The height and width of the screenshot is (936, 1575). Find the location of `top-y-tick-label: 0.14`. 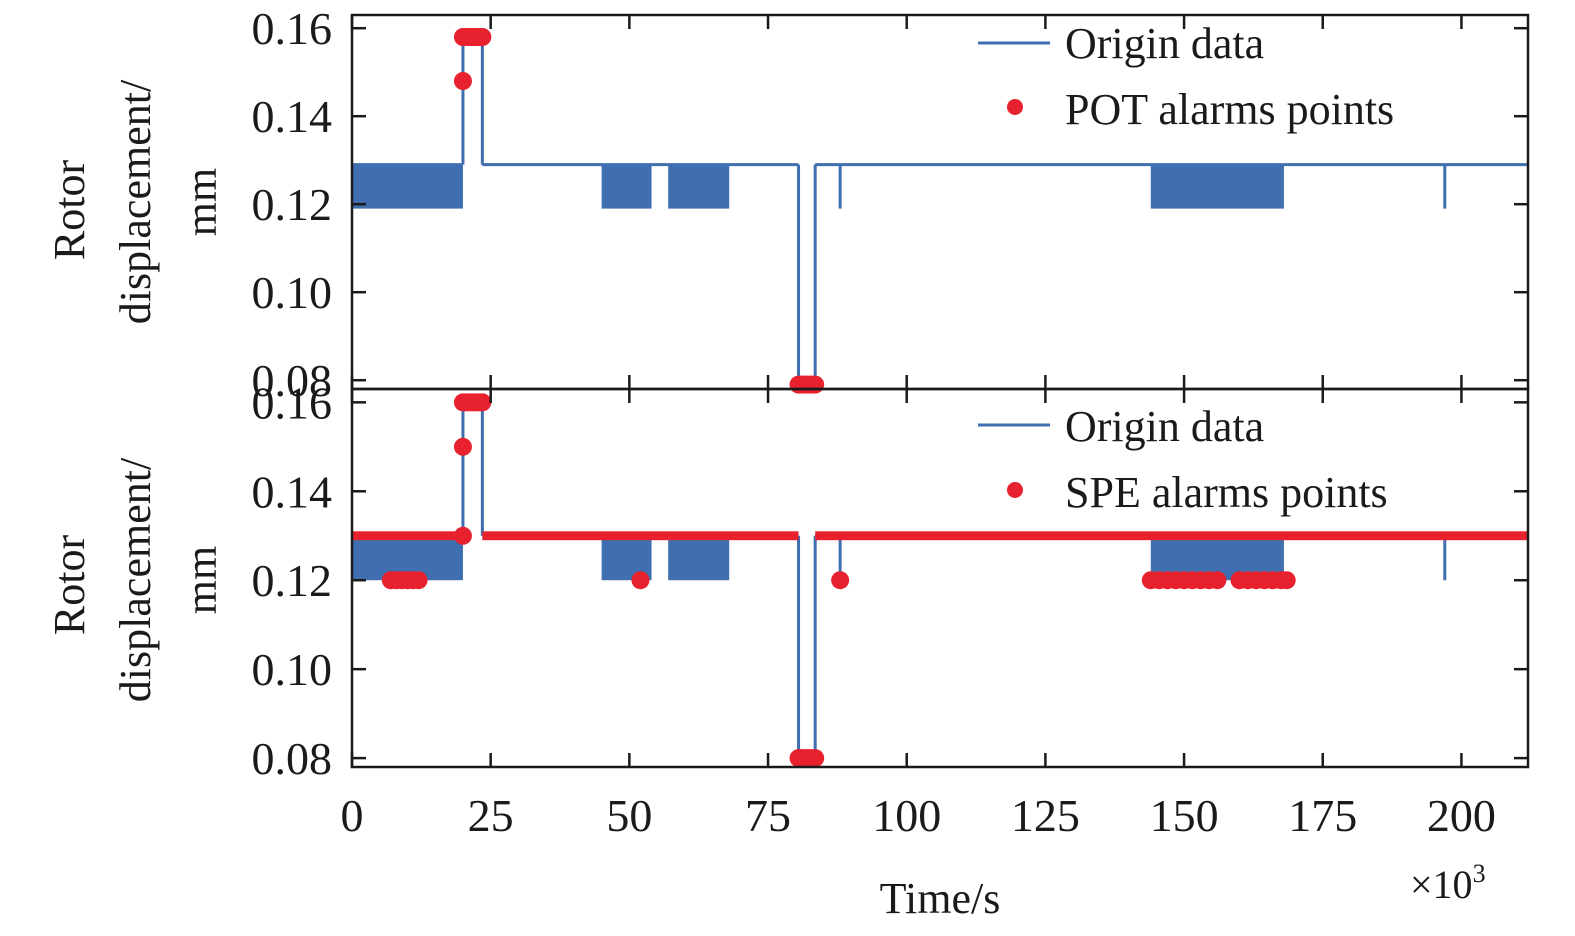

top-y-tick-label: 0.14 is located at coordinates (292, 116).